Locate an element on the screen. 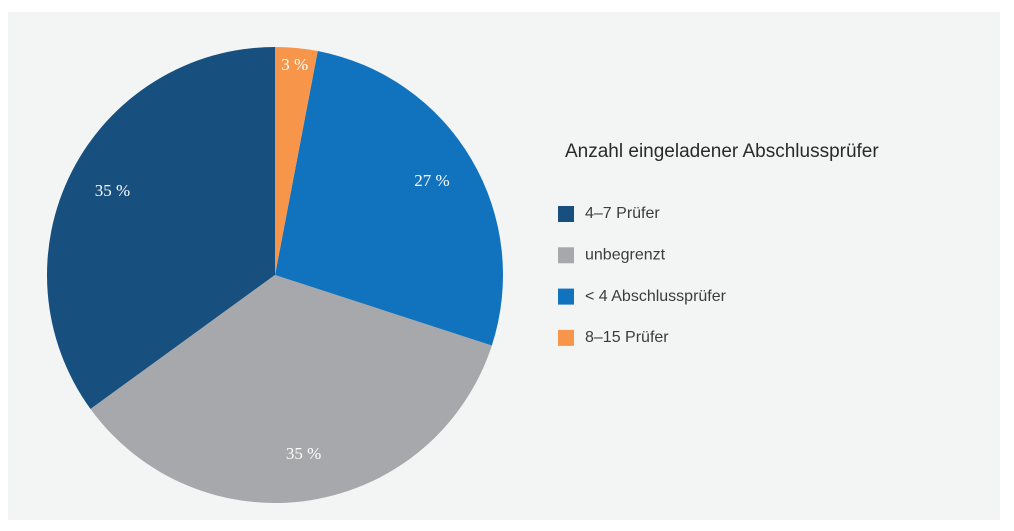  slice-label: 27 % is located at coordinates (431, 180).